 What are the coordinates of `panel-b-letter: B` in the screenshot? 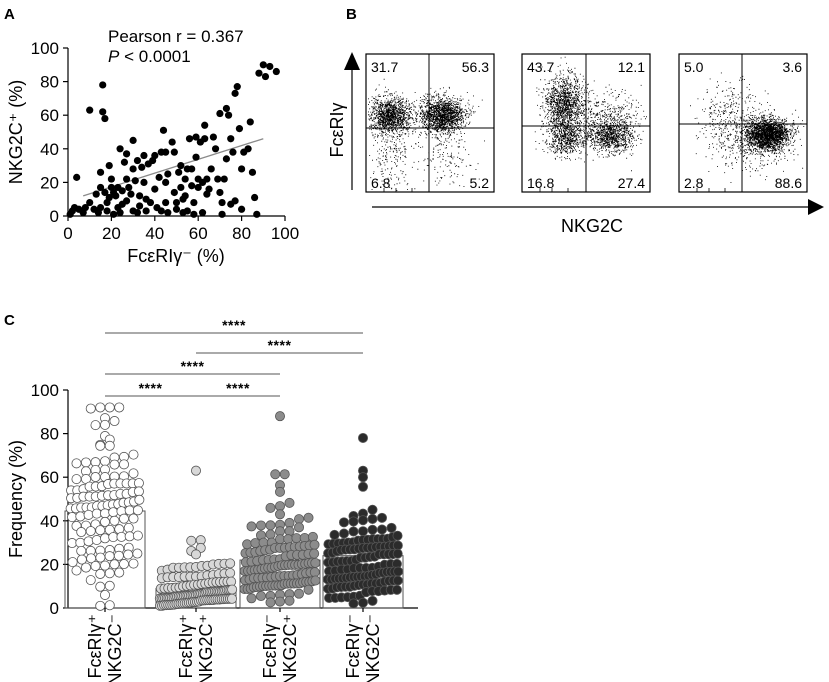 It's located at (351, 14).